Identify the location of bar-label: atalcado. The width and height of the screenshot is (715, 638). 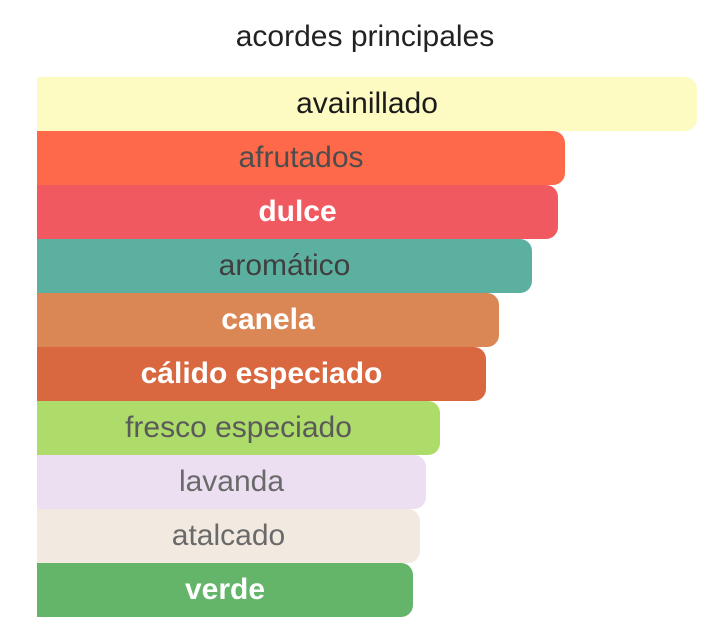
(228, 535).